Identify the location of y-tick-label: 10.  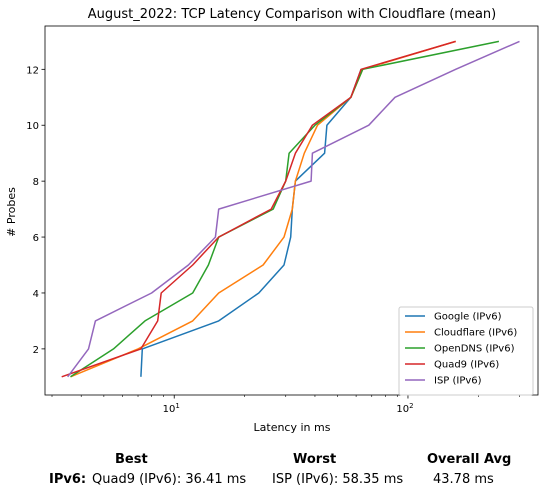
(32, 126).